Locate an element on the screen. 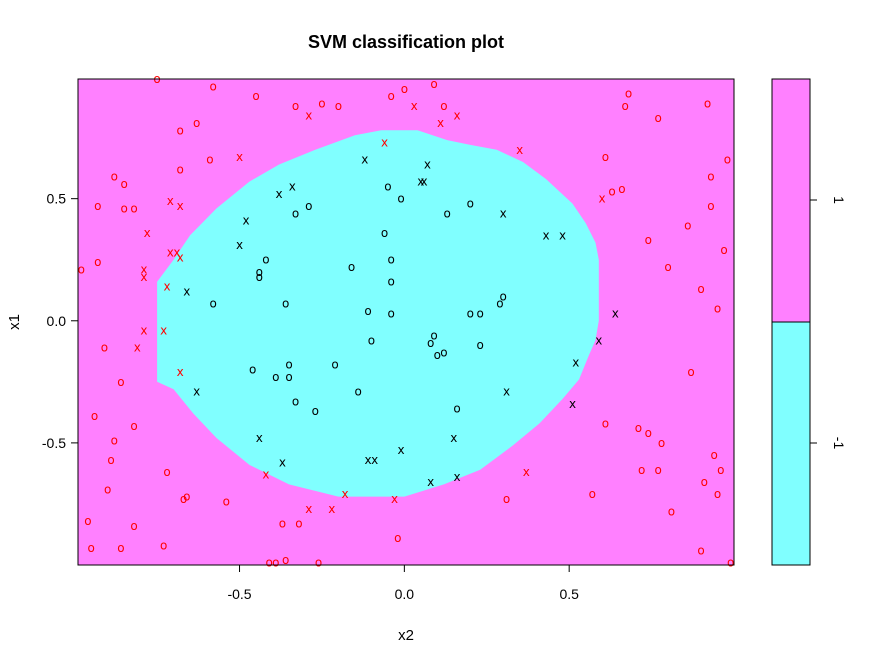  y-tick-label: -0.5 is located at coordinates (54, 443).